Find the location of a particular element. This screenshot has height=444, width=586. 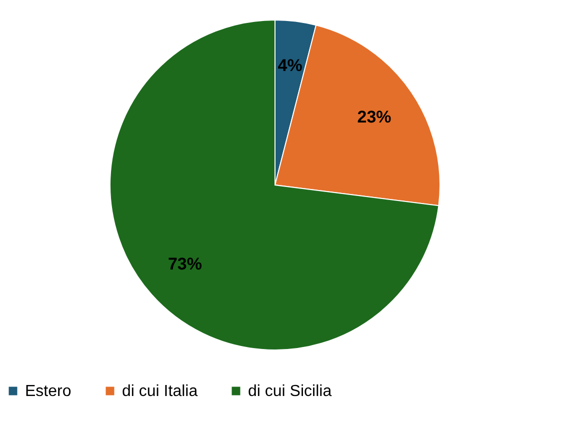

legend-label: Estero is located at coordinates (48, 391).